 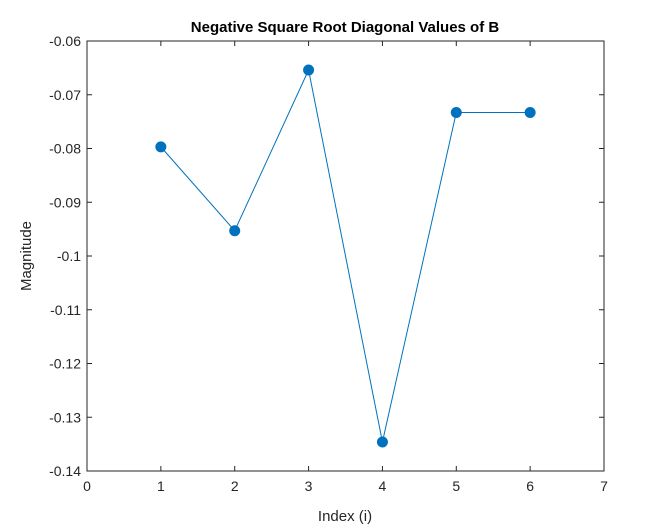 I want to click on x-tick-label: 4, so click(x=383, y=486).